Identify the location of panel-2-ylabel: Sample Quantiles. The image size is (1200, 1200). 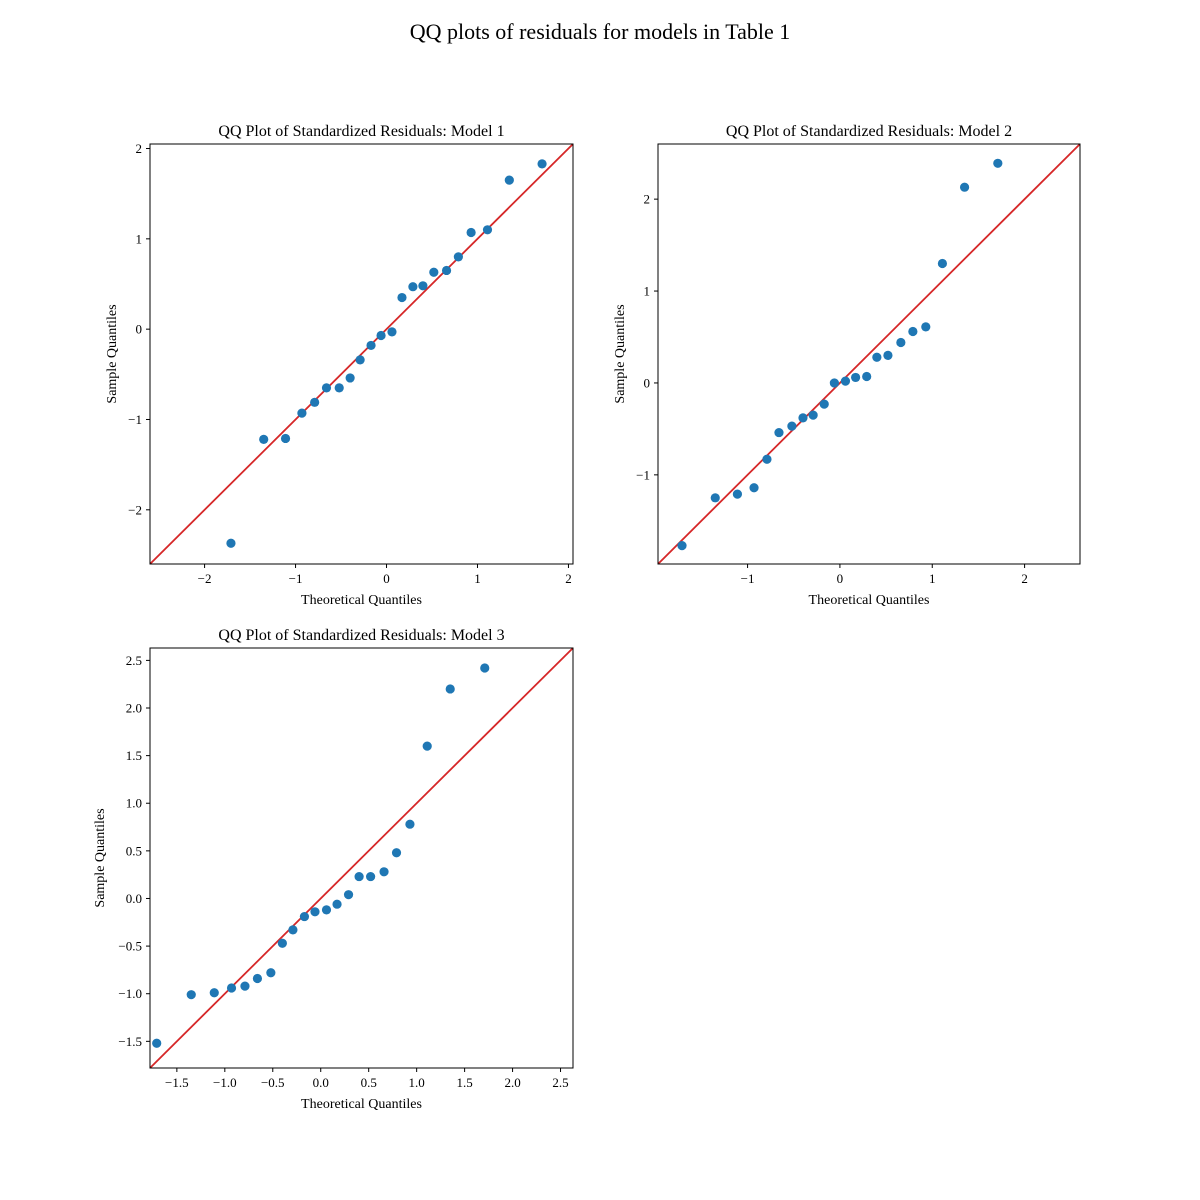
(620, 353).